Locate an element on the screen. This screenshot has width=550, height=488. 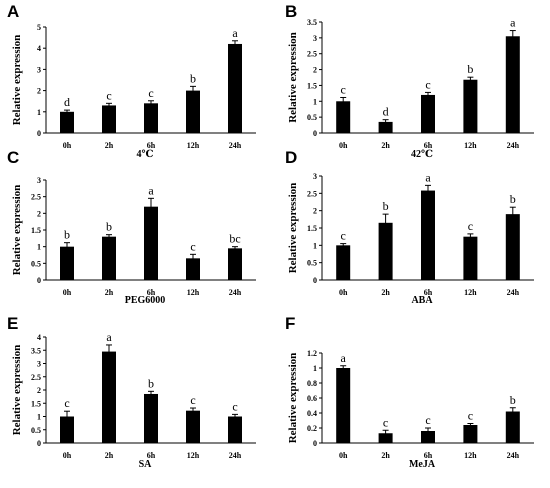
significance-letter: bc is located at coordinates (234, 239).